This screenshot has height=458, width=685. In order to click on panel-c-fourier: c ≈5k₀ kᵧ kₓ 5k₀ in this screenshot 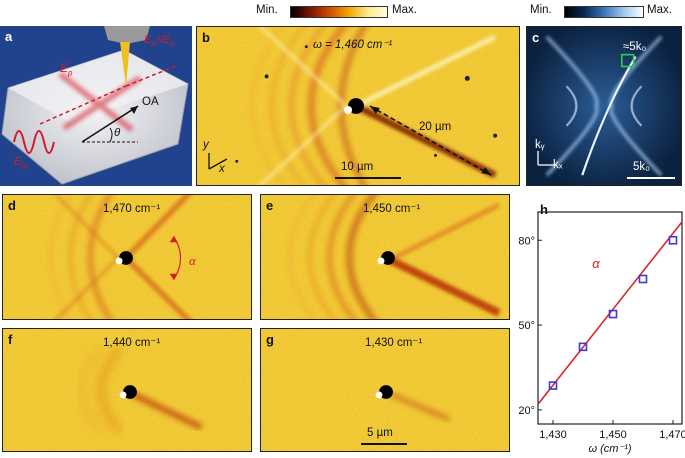, I will do `click(604, 106)`.